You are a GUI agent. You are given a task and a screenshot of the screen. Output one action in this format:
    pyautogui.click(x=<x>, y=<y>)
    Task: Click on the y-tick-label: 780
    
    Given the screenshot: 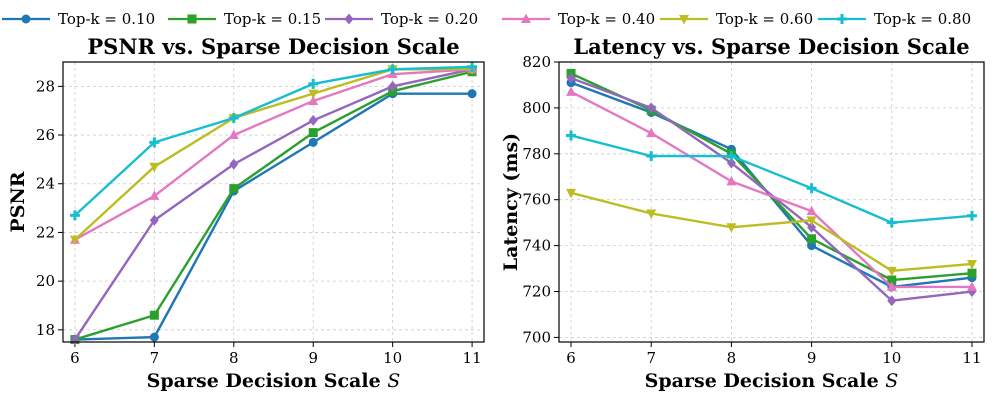 What is the action you would take?
    pyautogui.click(x=536, y=154)
    